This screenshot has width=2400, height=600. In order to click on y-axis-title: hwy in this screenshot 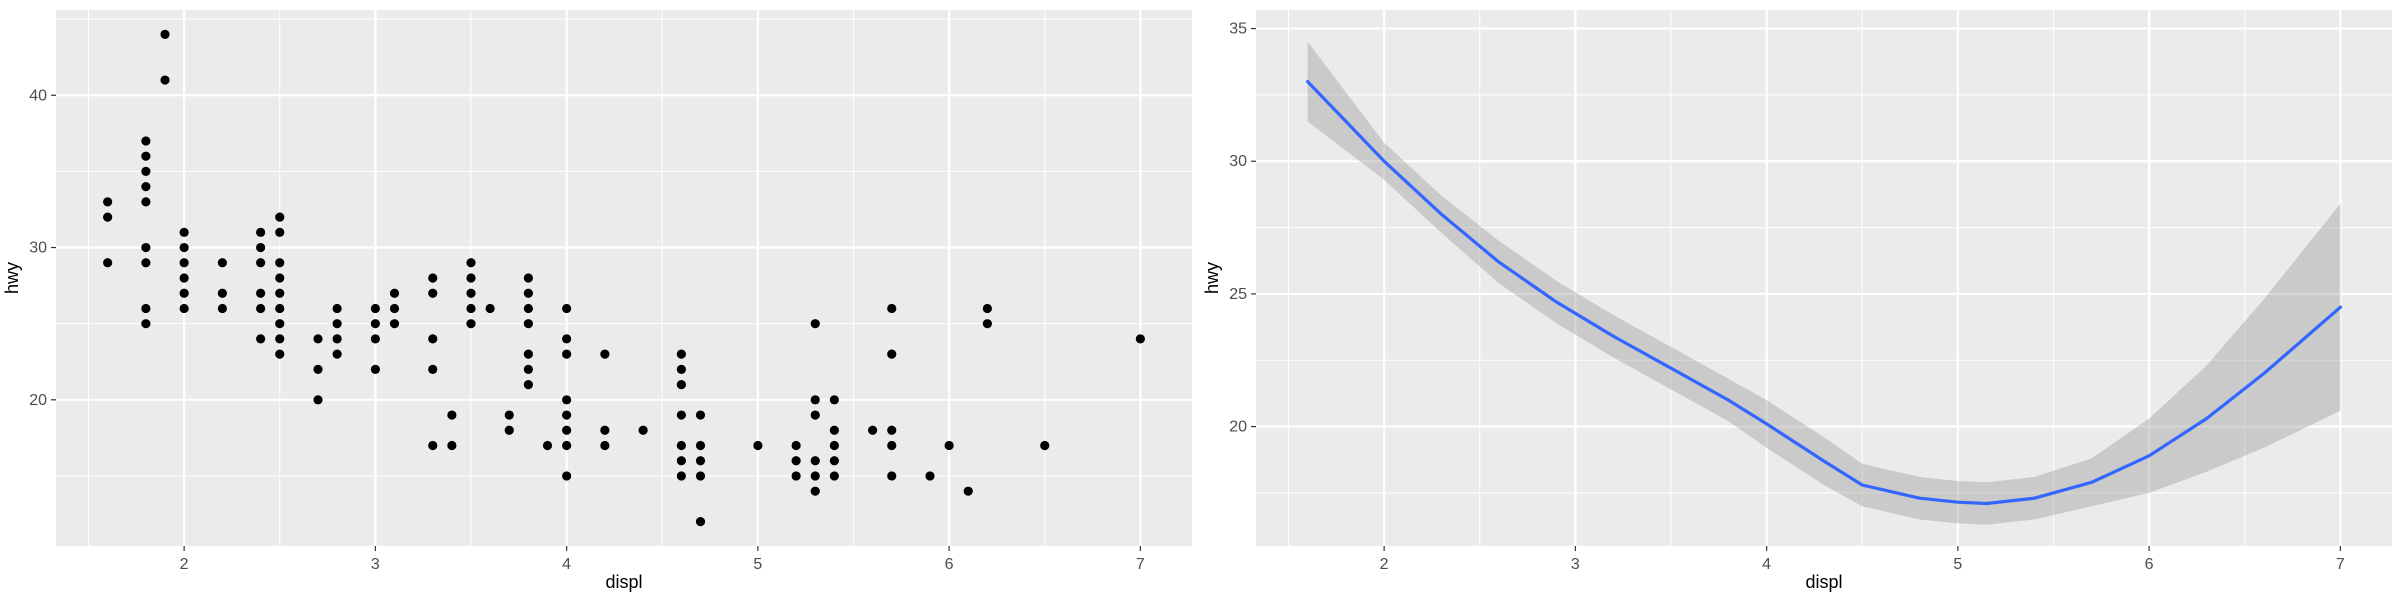, I will do `click(12, 278)`.